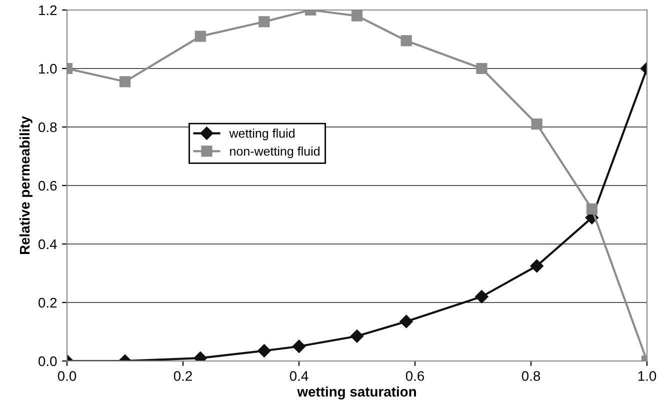 This screenshot has height=403, width=671. I want to click on legend-label: wetting fluid, so click(261, 134).